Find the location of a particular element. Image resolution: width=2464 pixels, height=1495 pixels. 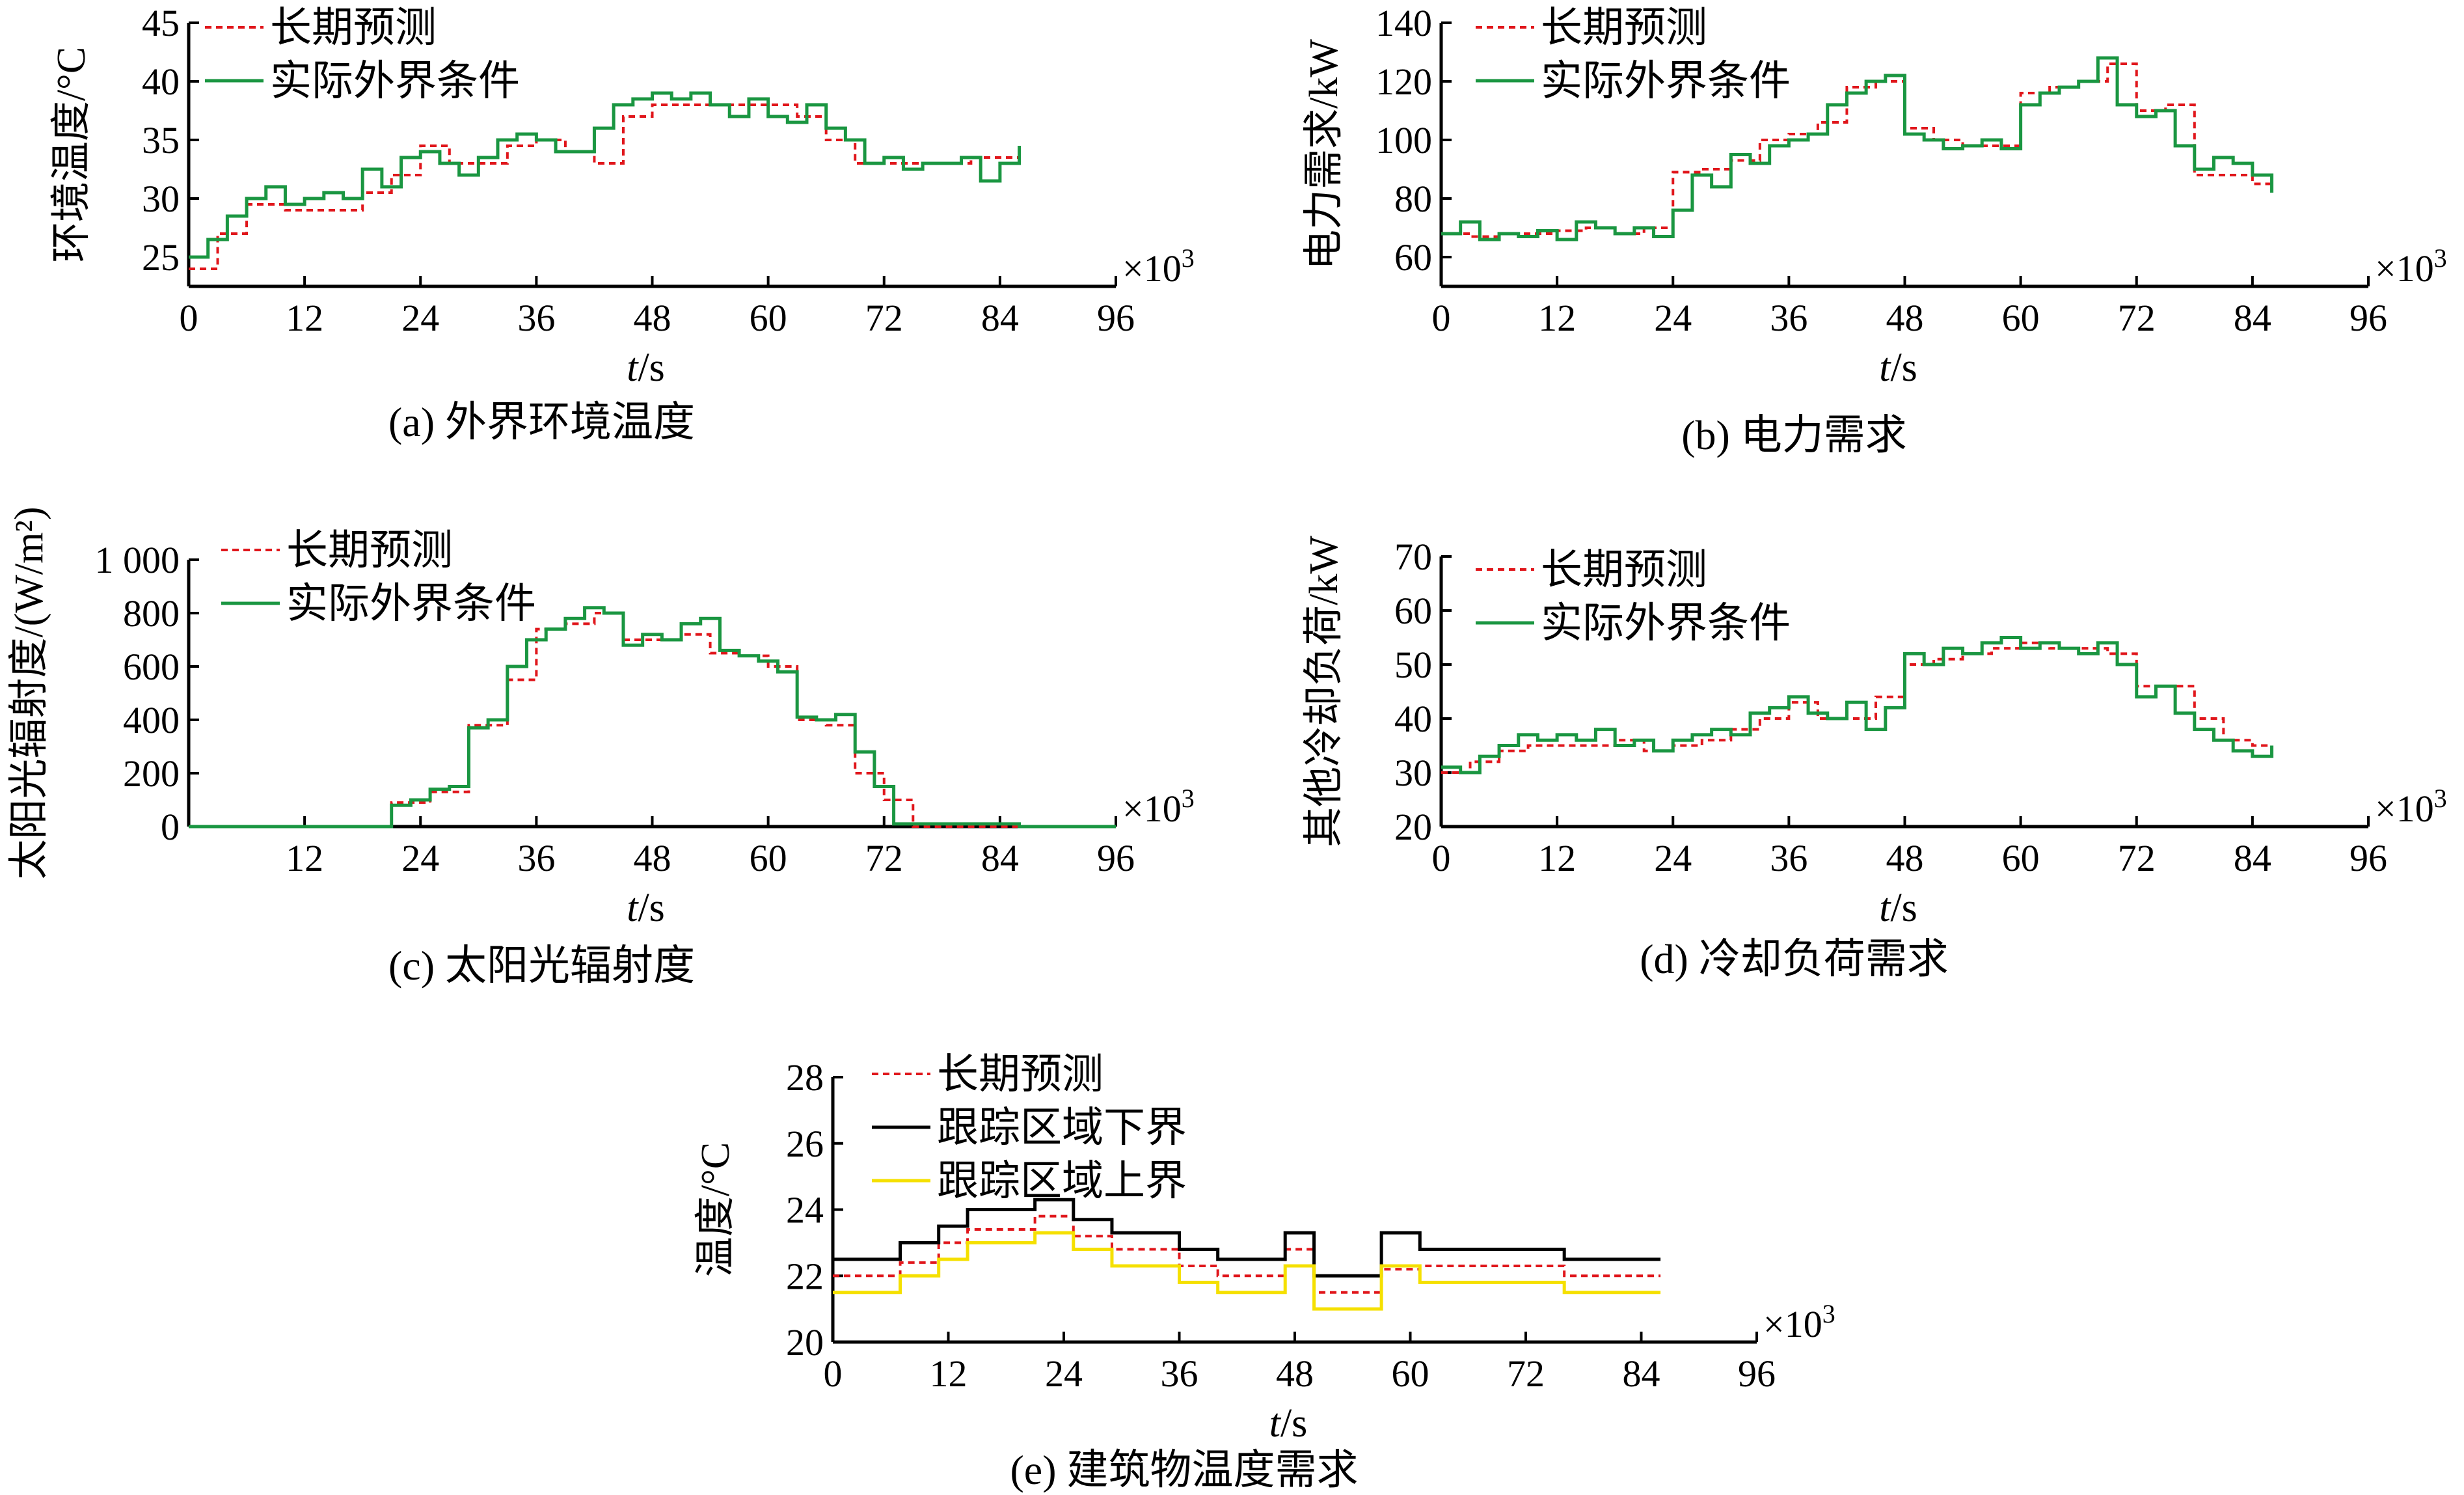

y-tick-label: 140 is located at coordinates (1403, 23).